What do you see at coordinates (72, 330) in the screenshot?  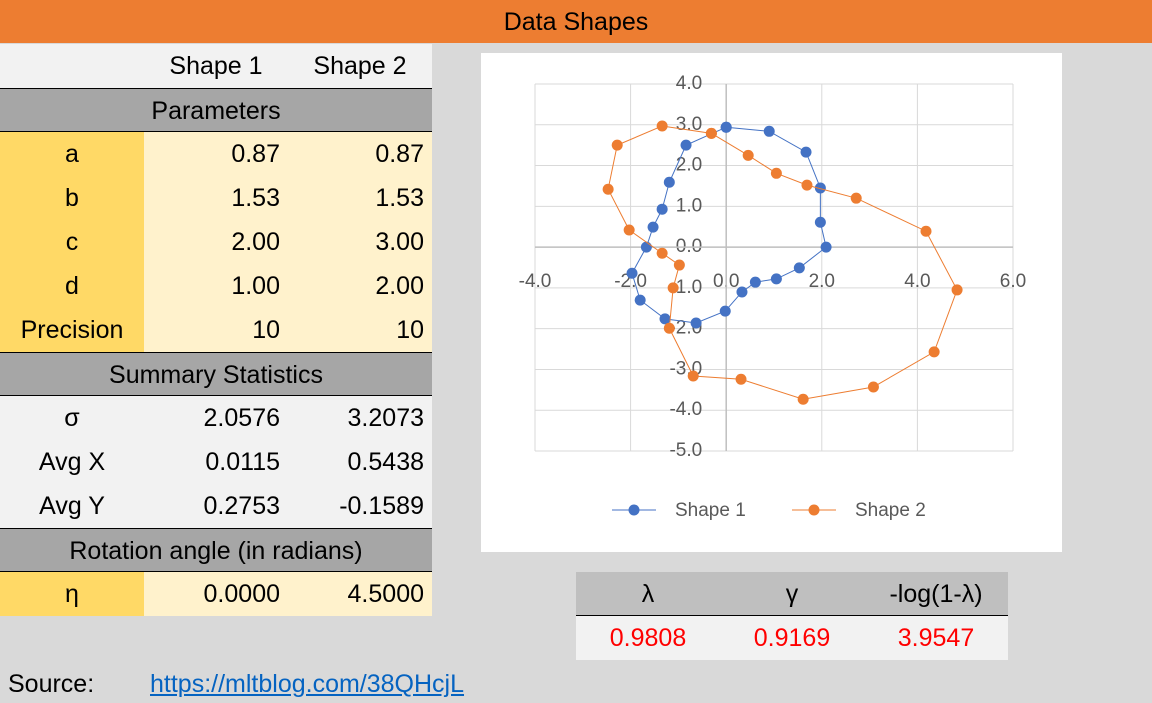 I see `row-label: Precision` at bounding box center [72, 330].